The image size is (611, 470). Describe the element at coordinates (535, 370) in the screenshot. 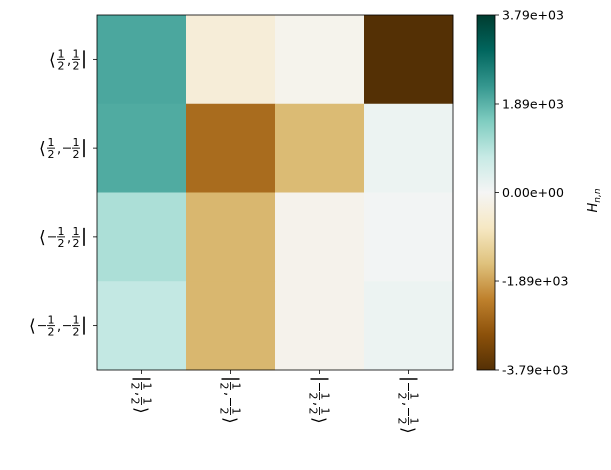

I see `colorbar-tick-label: -3.79e+03` at that location.